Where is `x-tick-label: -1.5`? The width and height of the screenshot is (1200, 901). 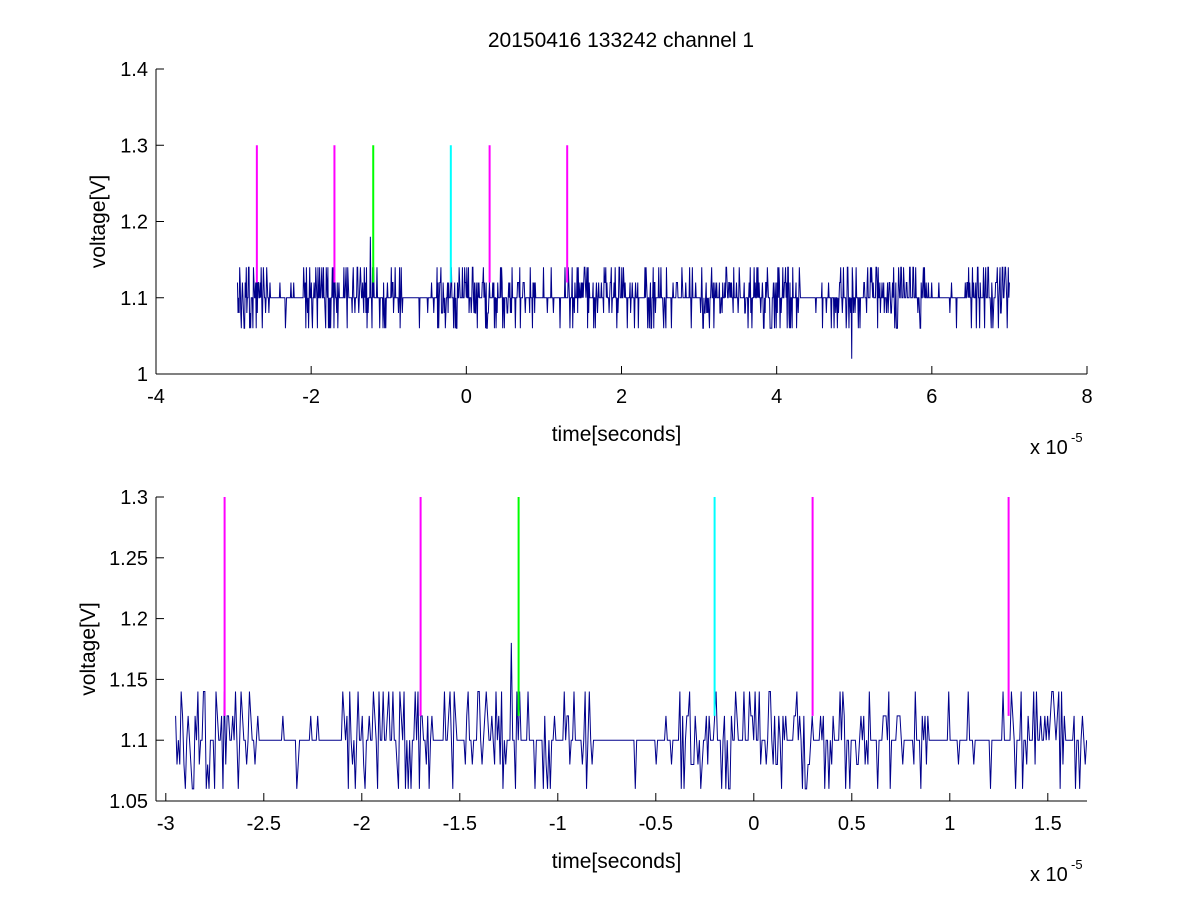 x-tick-label: -1.5 is located at coordinates (460, 824).